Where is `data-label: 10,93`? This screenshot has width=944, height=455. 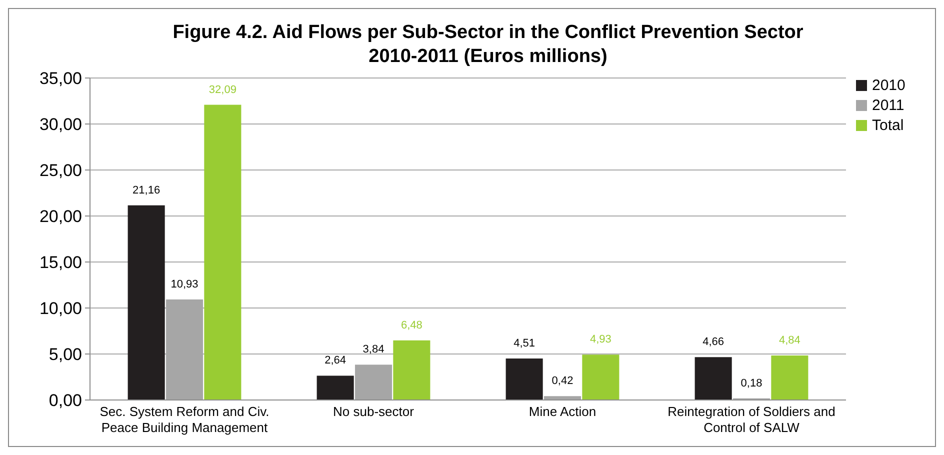
data-label: 10,93 is located at coordinates (184, 284).